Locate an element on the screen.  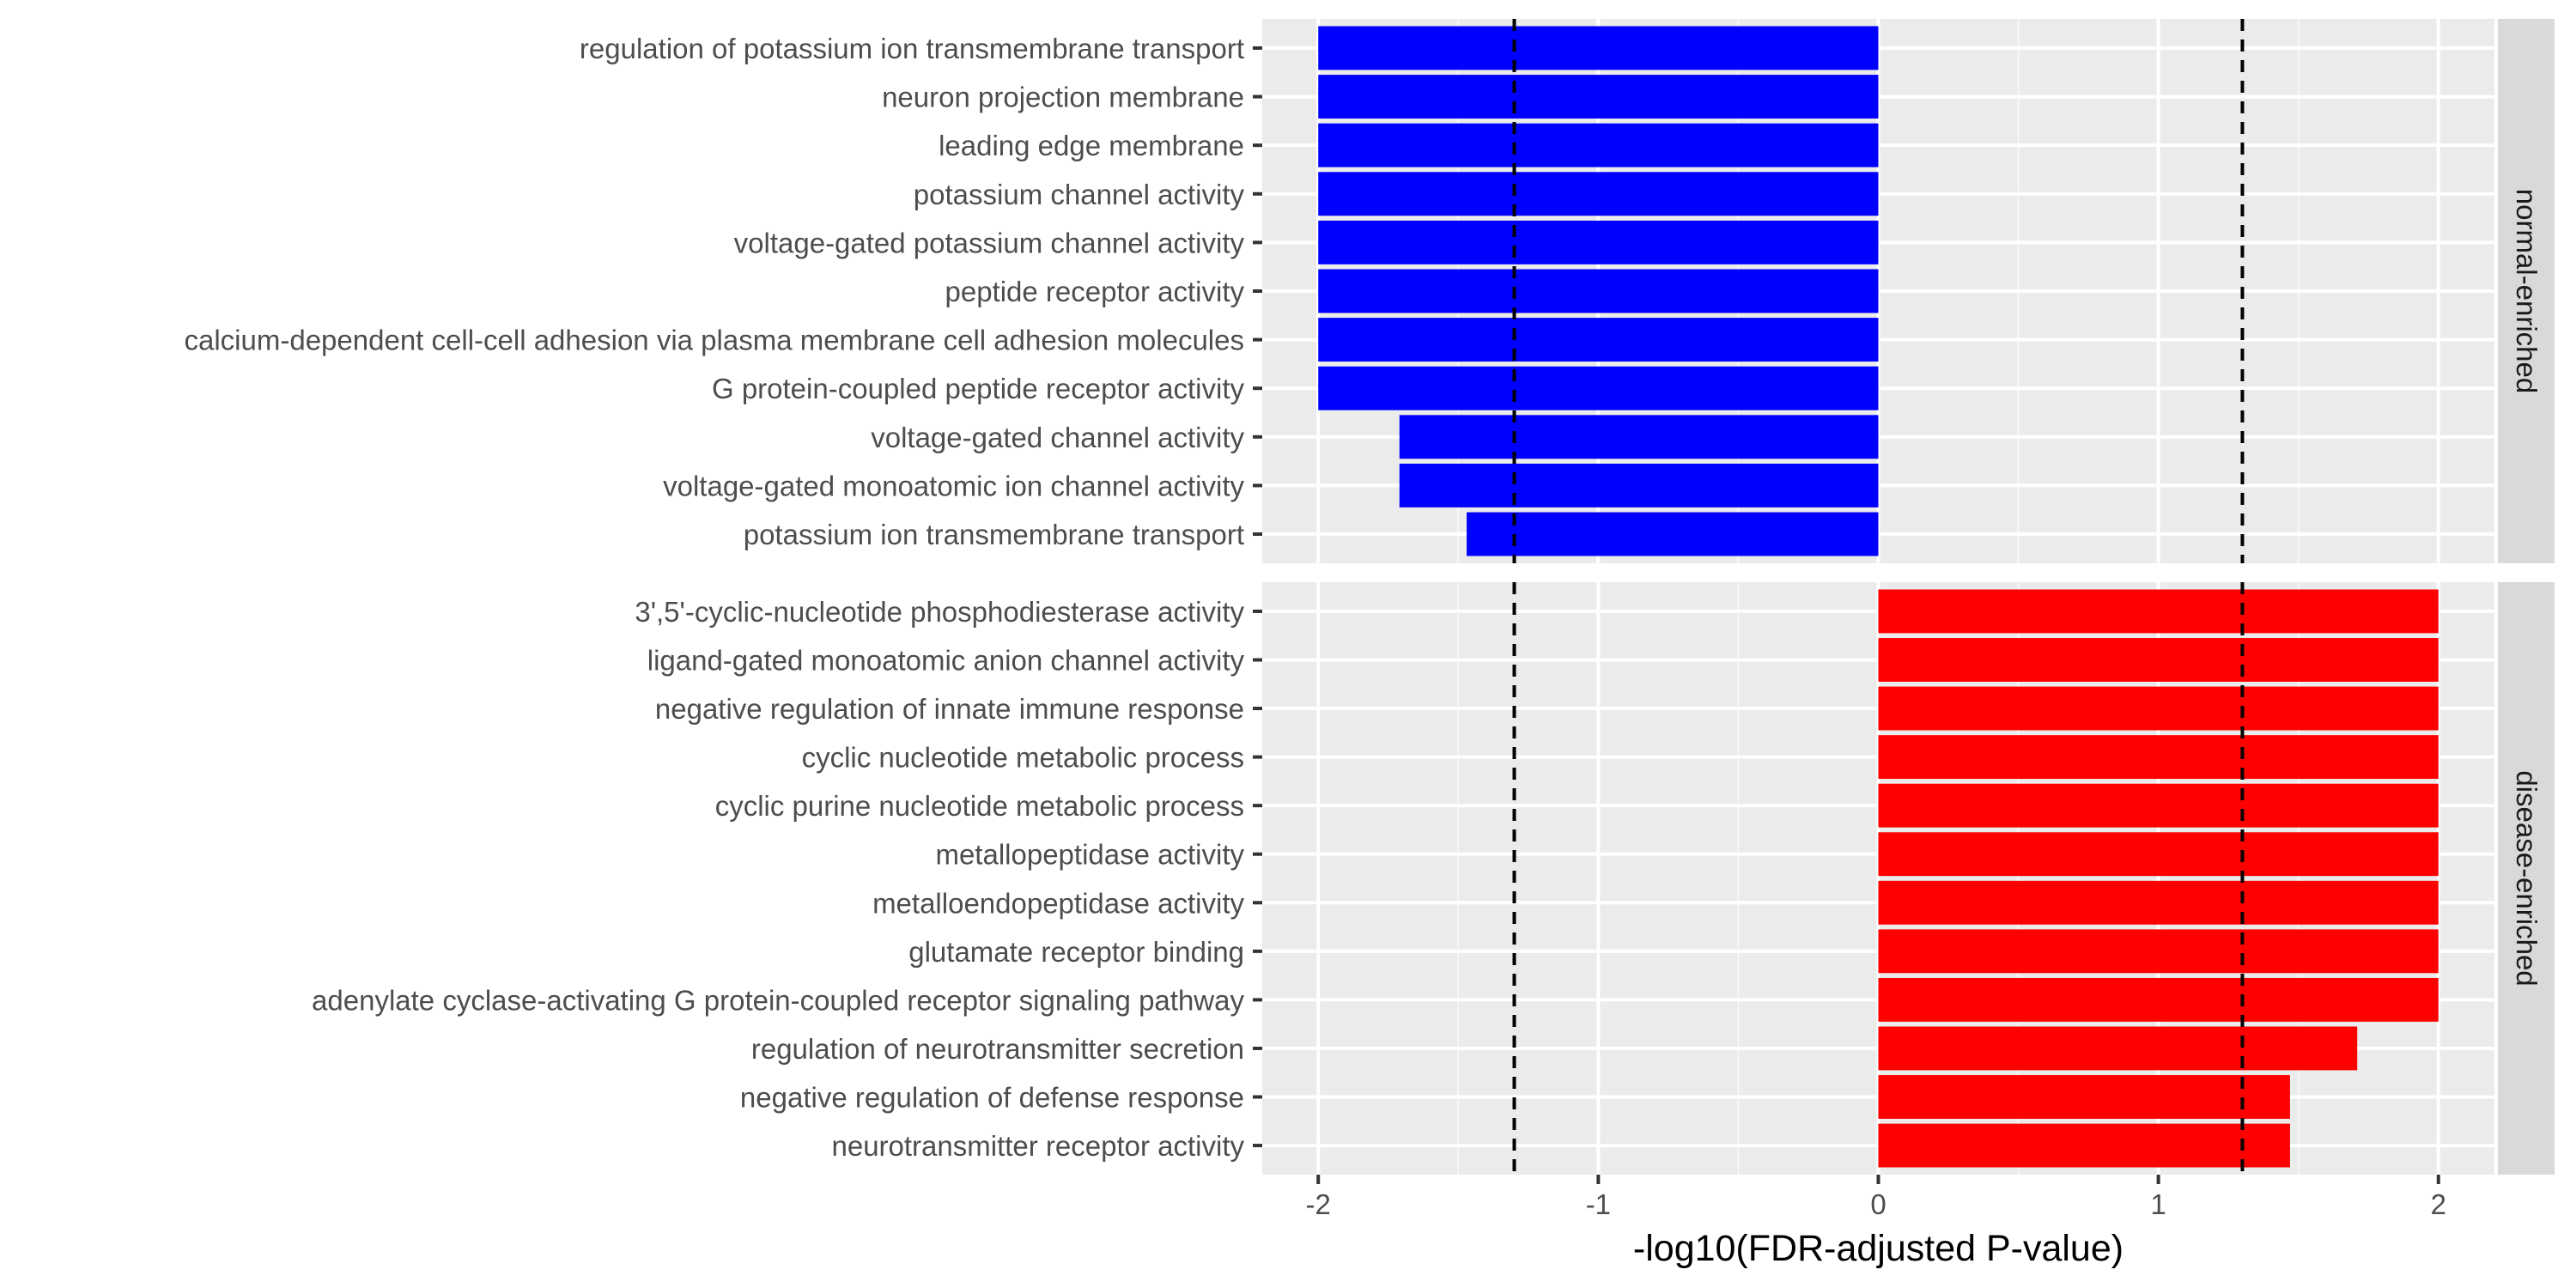
y-tick-label: neurotransmitter receptor activity is located at coordinates (1038, 1146).